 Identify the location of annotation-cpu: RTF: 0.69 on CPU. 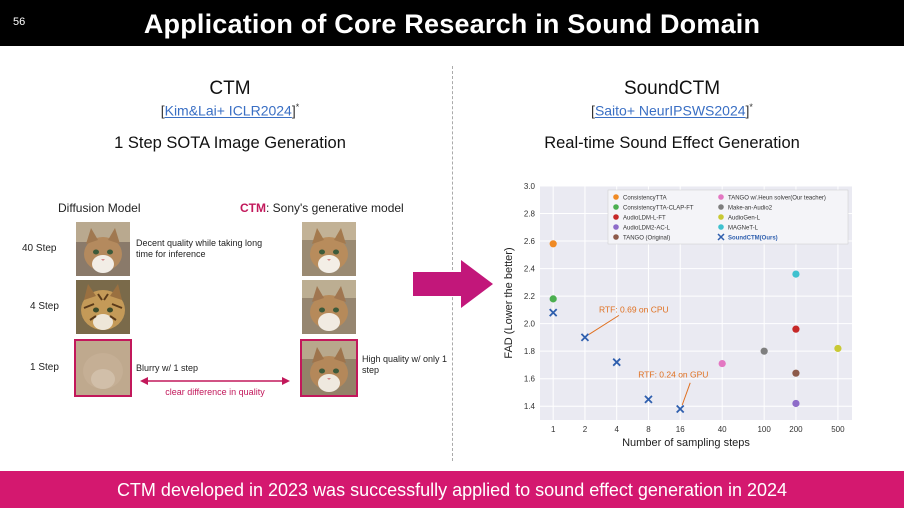
(634, 310).